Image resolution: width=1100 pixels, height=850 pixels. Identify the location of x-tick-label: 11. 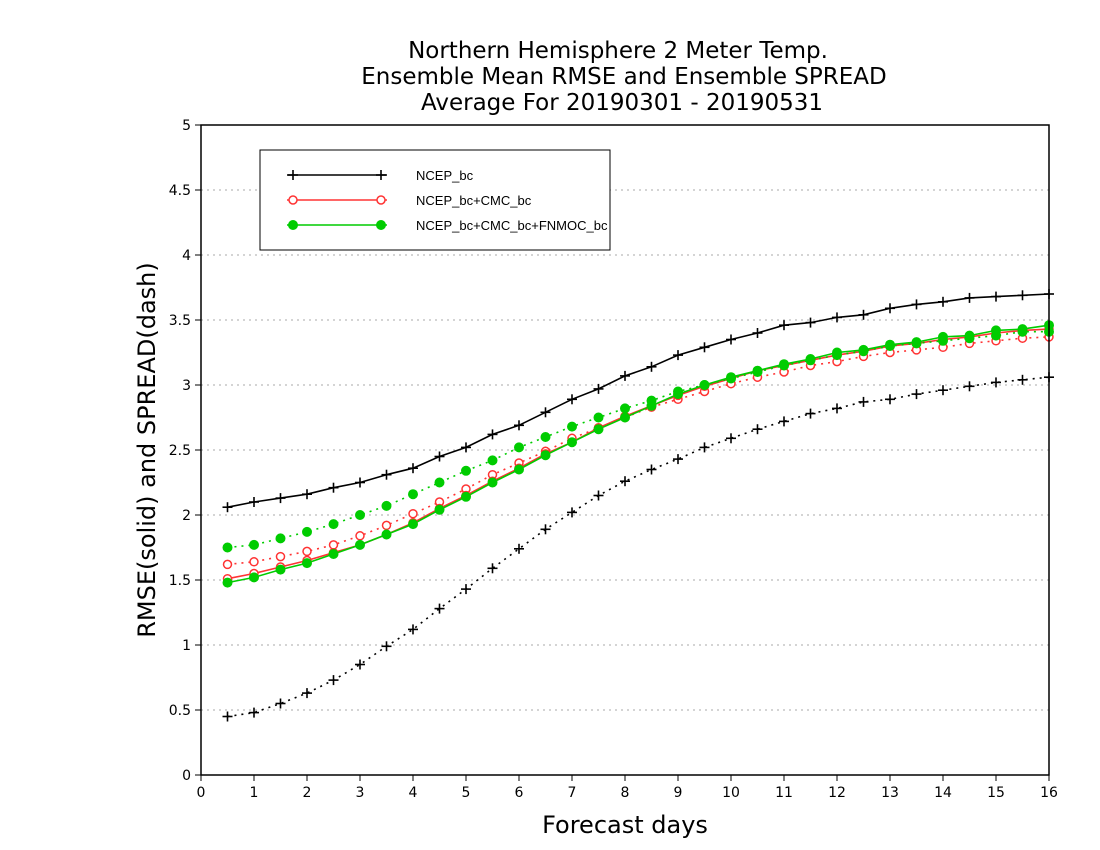
(784, 793).